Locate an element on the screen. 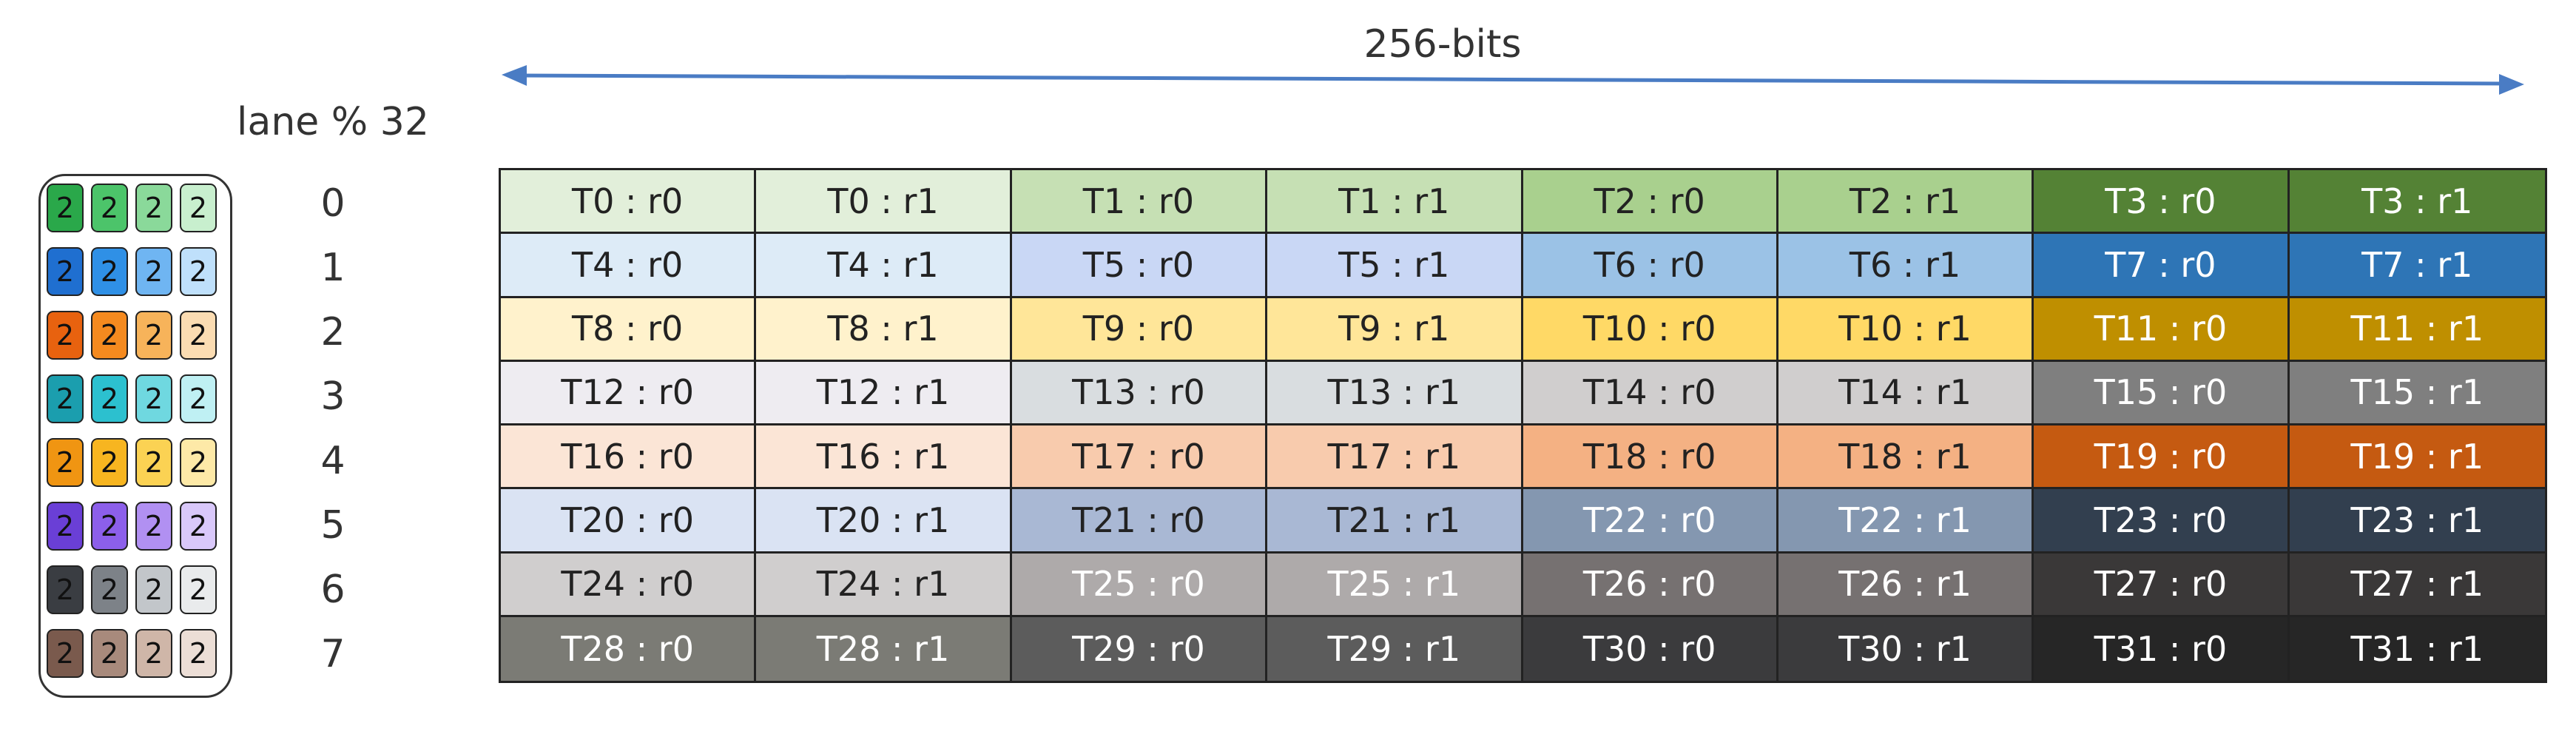 The width and height of the screenshot is (2576, 740). register-cell: T2 : r1 is located at coordinates (1906, 202).